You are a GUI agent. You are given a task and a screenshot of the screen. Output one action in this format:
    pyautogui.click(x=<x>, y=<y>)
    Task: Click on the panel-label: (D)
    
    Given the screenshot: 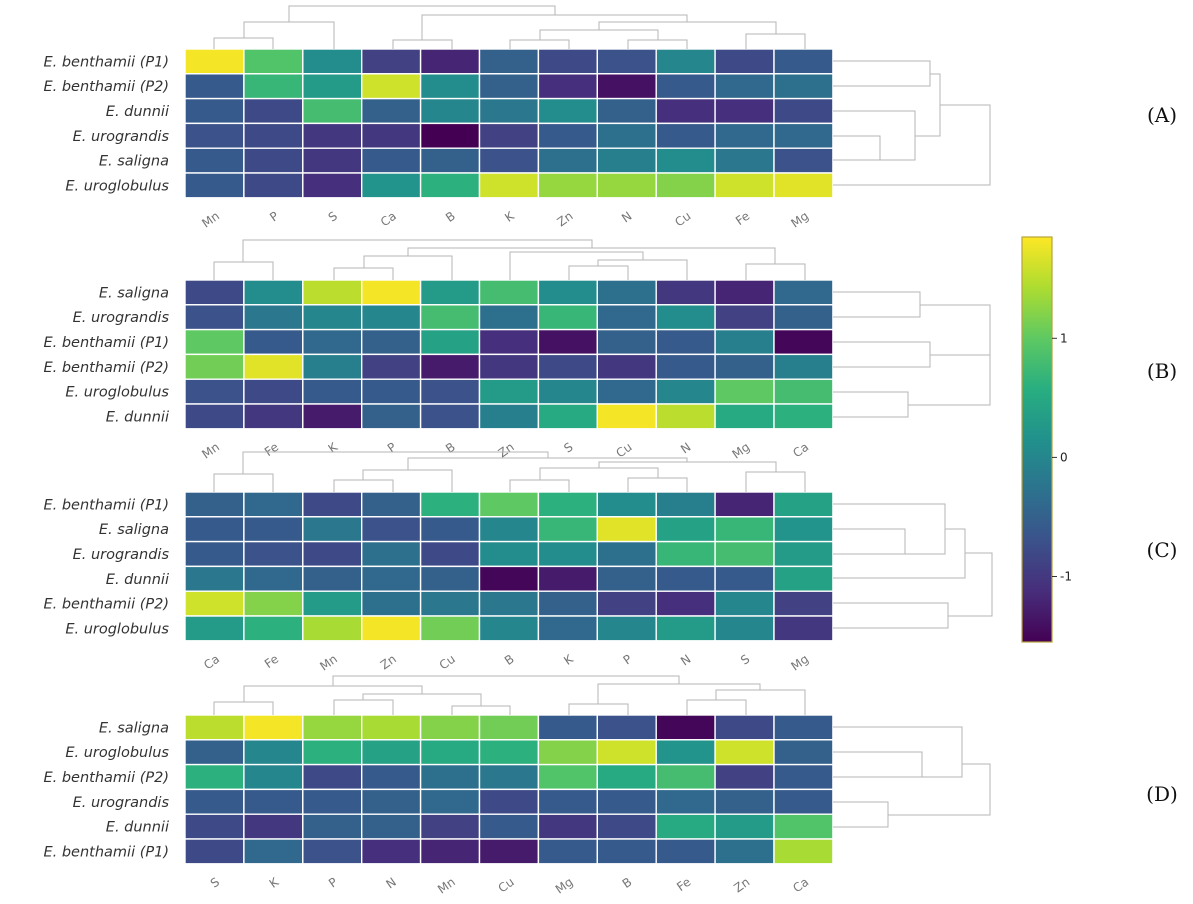 What is the action you would take?
    pyautogui.click(x=1162, y=794)
    